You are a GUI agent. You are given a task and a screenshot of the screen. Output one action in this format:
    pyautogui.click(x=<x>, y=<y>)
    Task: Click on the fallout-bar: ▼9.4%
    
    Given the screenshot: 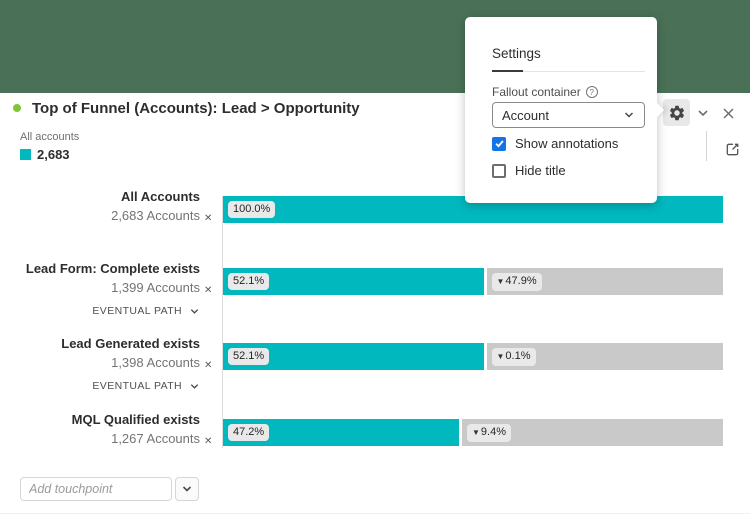 What is the action you would take?
    pyautogui.click(x=592, y=432)
    